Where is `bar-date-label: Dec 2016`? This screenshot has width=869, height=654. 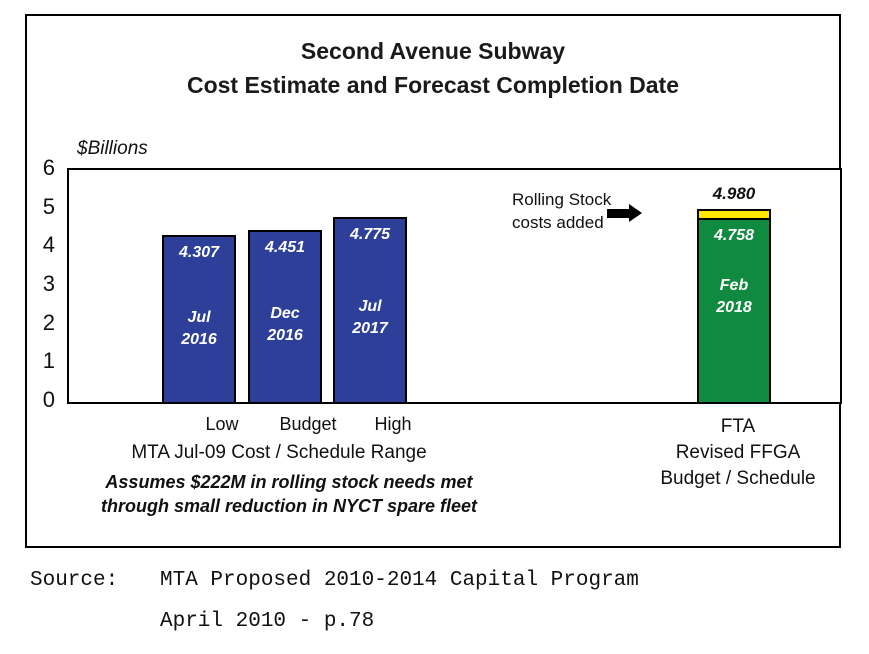 bar-date-label: Dec 2016 is located at coordinates (285, 325).